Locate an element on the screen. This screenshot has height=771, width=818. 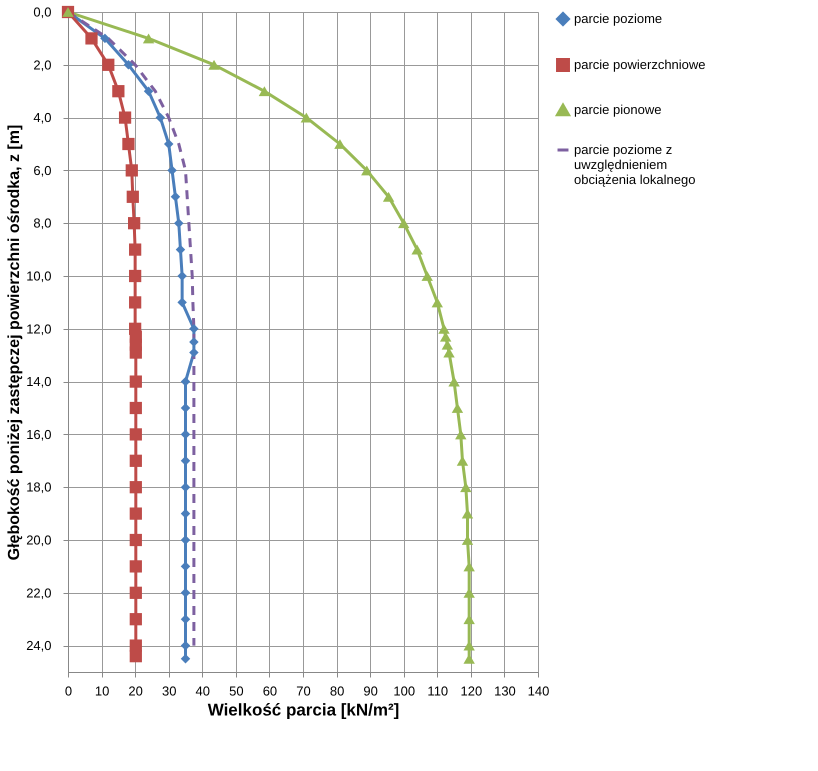
y-tick-label: 4,0 is located at coordinates (42, 118).